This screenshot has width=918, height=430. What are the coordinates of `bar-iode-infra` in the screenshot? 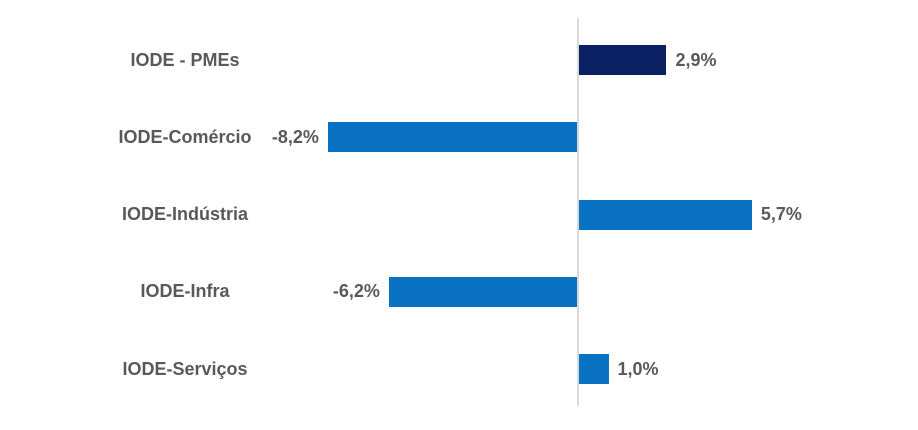 It's located at (483, 291).